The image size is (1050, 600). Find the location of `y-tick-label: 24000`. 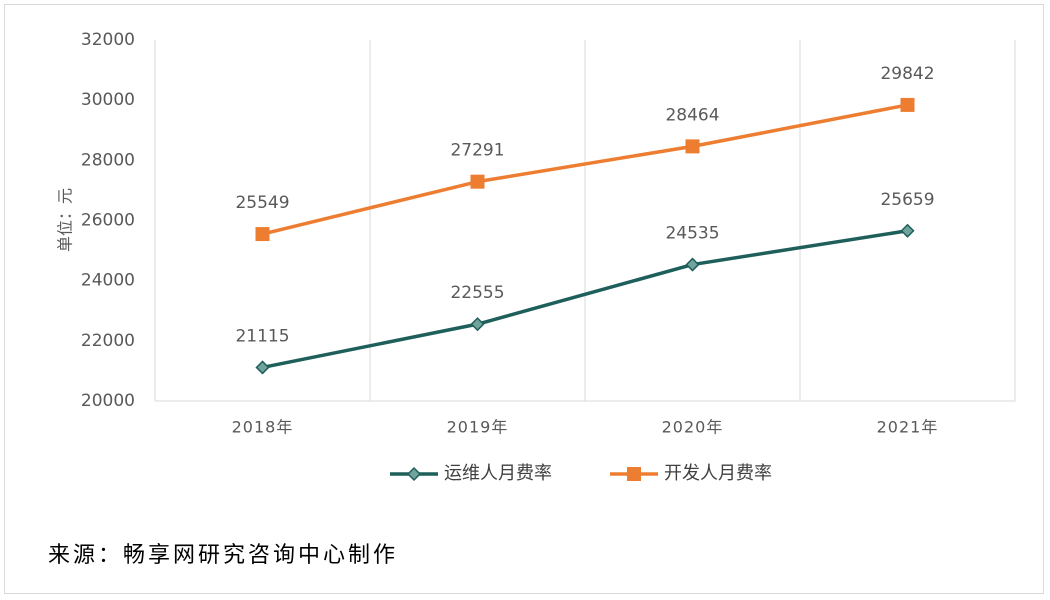

y-tick-label: 24000 is located at coordinates (108, 281).